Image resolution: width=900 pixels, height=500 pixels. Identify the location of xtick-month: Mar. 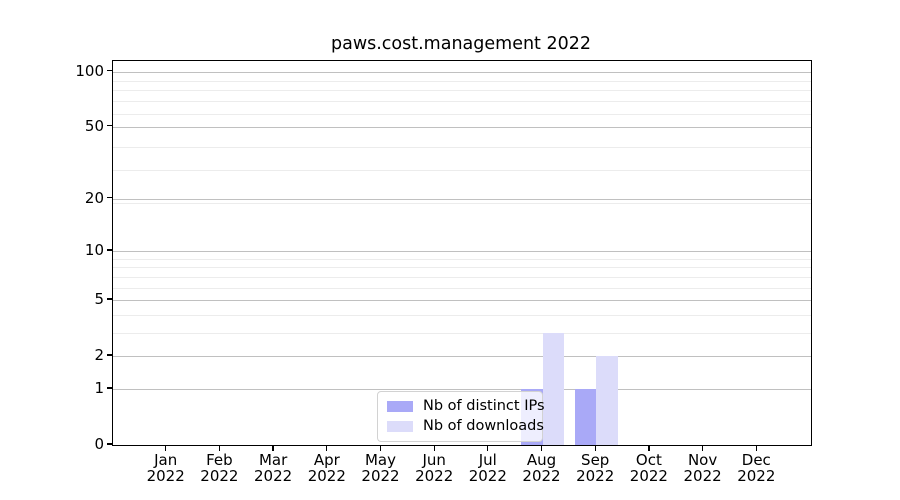
(273, 460).